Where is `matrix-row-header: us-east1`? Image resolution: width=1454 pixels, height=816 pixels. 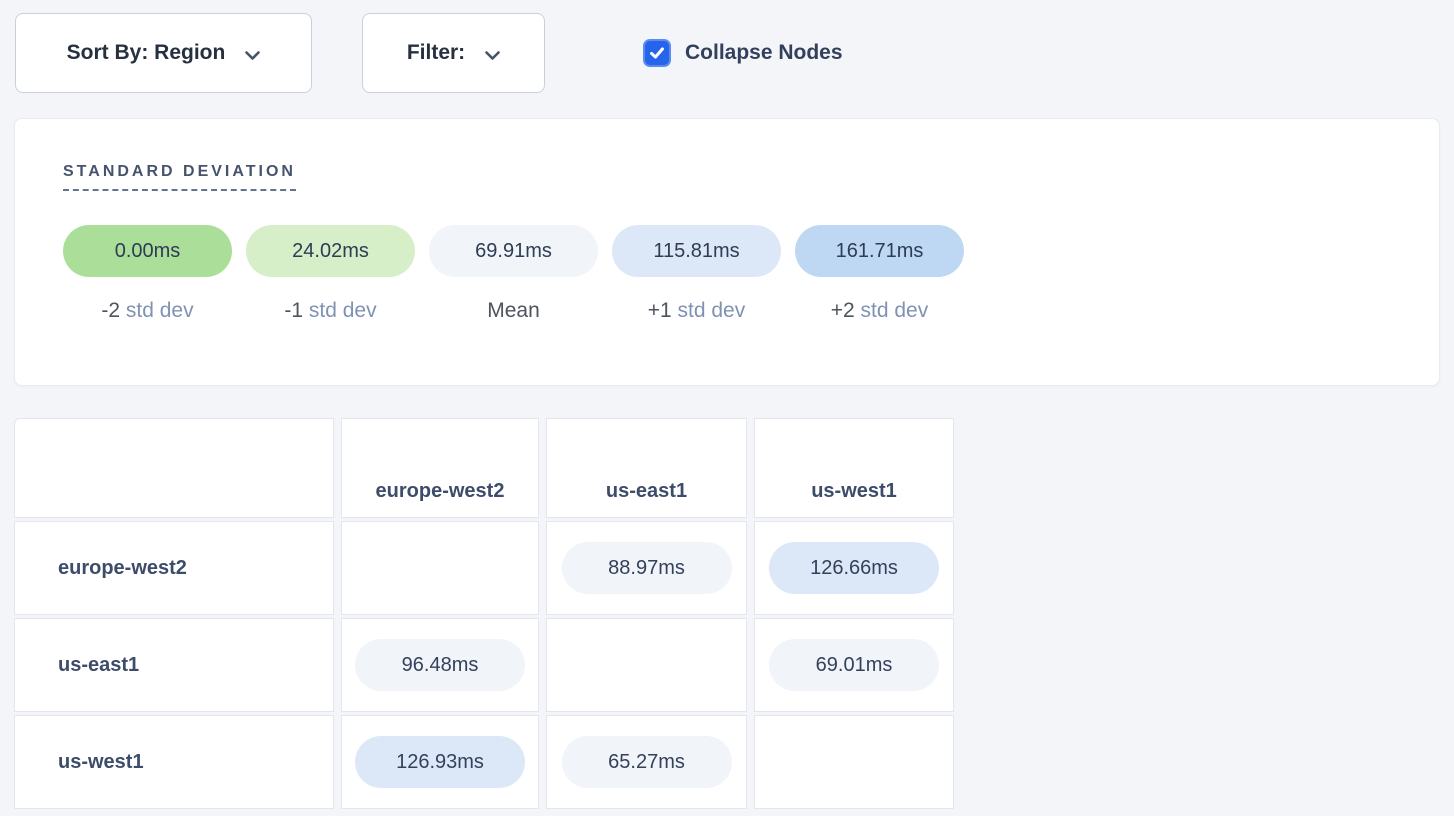
matrix-row-header: us-east1 is located at coordinates (174, 665).